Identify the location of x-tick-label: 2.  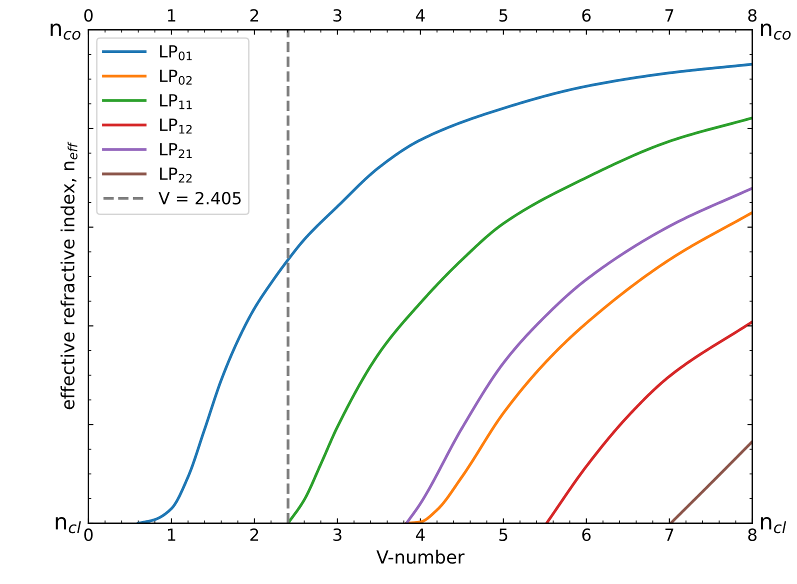
(254, 534).